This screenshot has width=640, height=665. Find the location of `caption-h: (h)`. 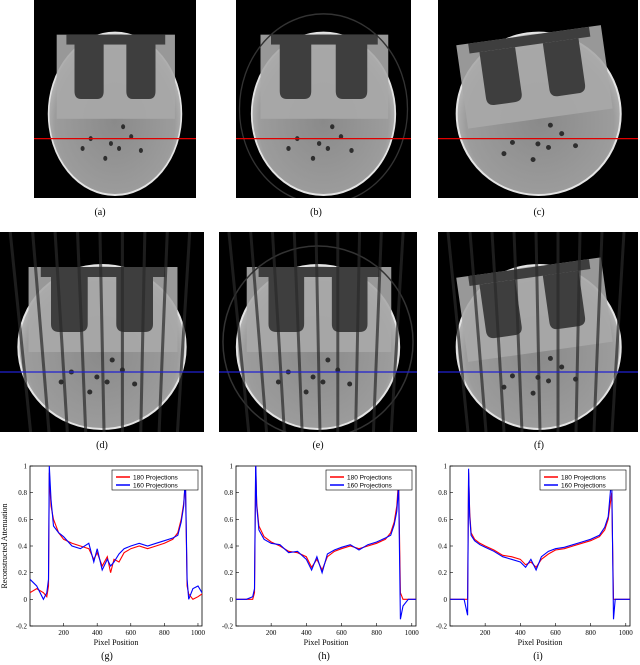

caption-h: (h) is located at coordinates (324, 656).